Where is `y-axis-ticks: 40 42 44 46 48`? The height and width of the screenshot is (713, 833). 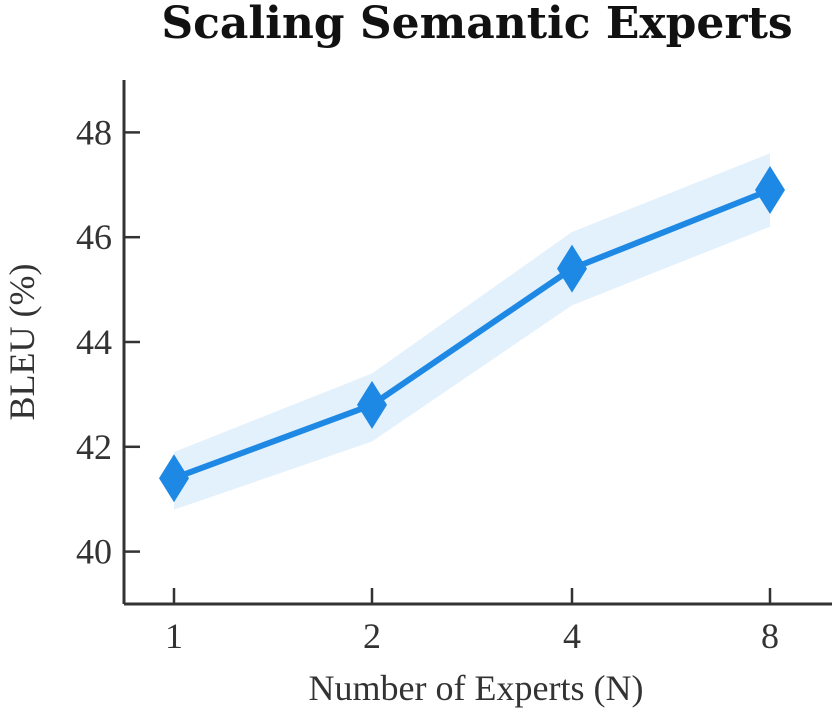 y-axis-ticks: 40 42 44 46 48 is located at coordinates (108, 342).